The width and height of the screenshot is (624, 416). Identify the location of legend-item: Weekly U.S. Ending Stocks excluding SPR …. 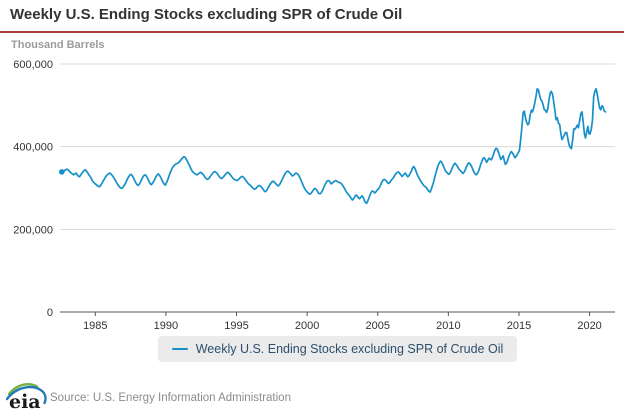
(337, 349).